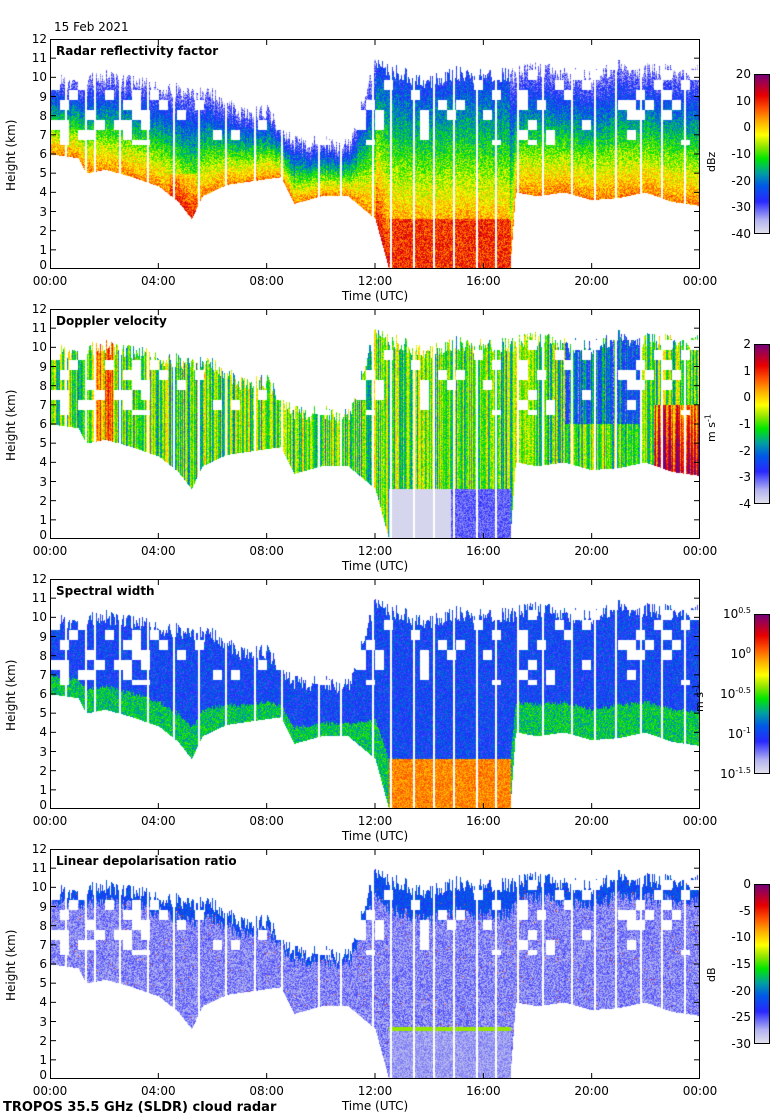 This screenshot has height=1120, width=780. Describe the element at coordinates (743, 74) in the screenshot. I see `colorbar-tick-label: 20` at that location.